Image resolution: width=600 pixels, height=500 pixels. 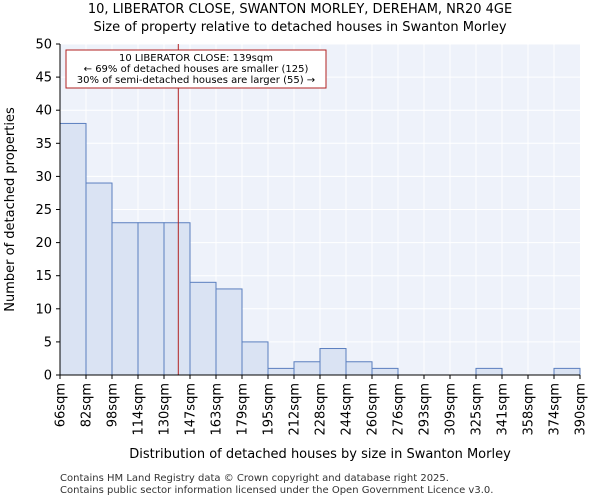 What do you see at coordinates (196, 58) in the screenshot?
I see `annotation-line-1: 10 LIBERATOR CLOSE: 139sqm` at bounding box center [196, 58].